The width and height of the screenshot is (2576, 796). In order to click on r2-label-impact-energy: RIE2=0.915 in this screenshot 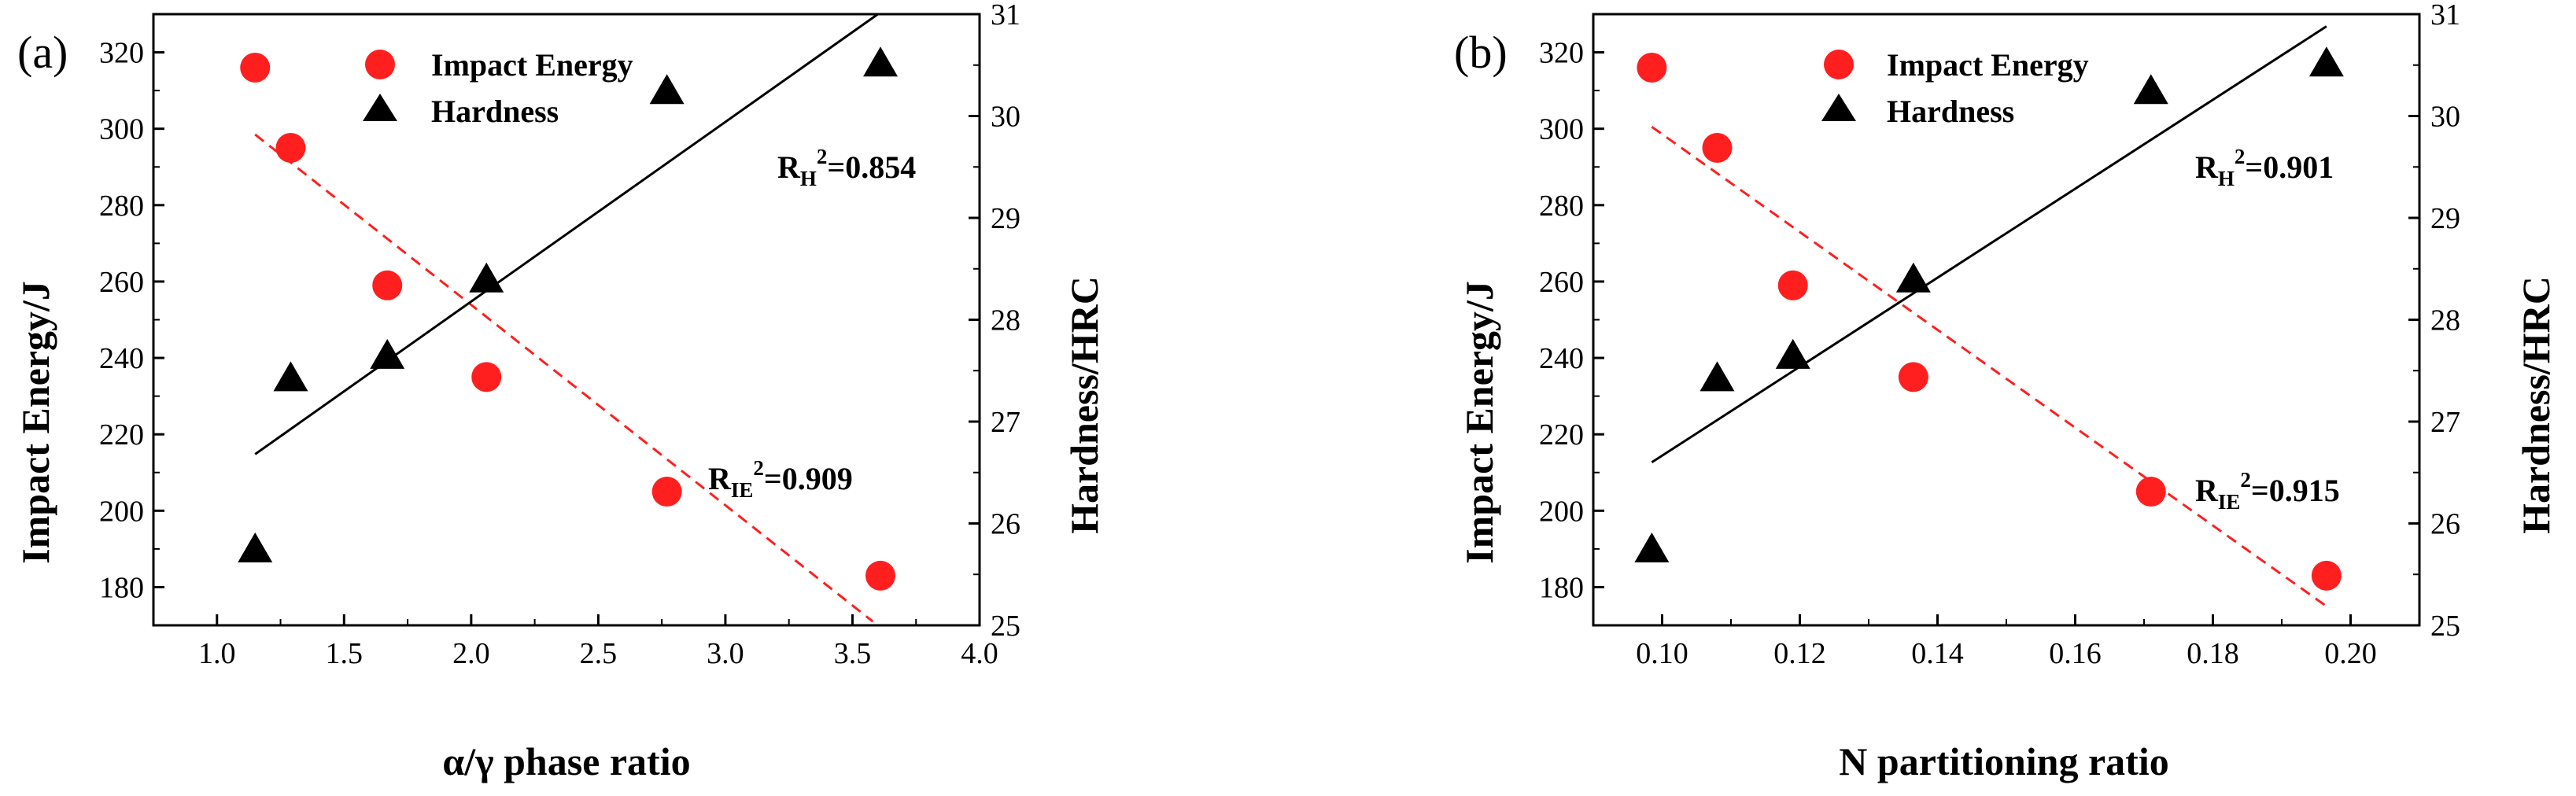, I will do `click(2267, 491)`.